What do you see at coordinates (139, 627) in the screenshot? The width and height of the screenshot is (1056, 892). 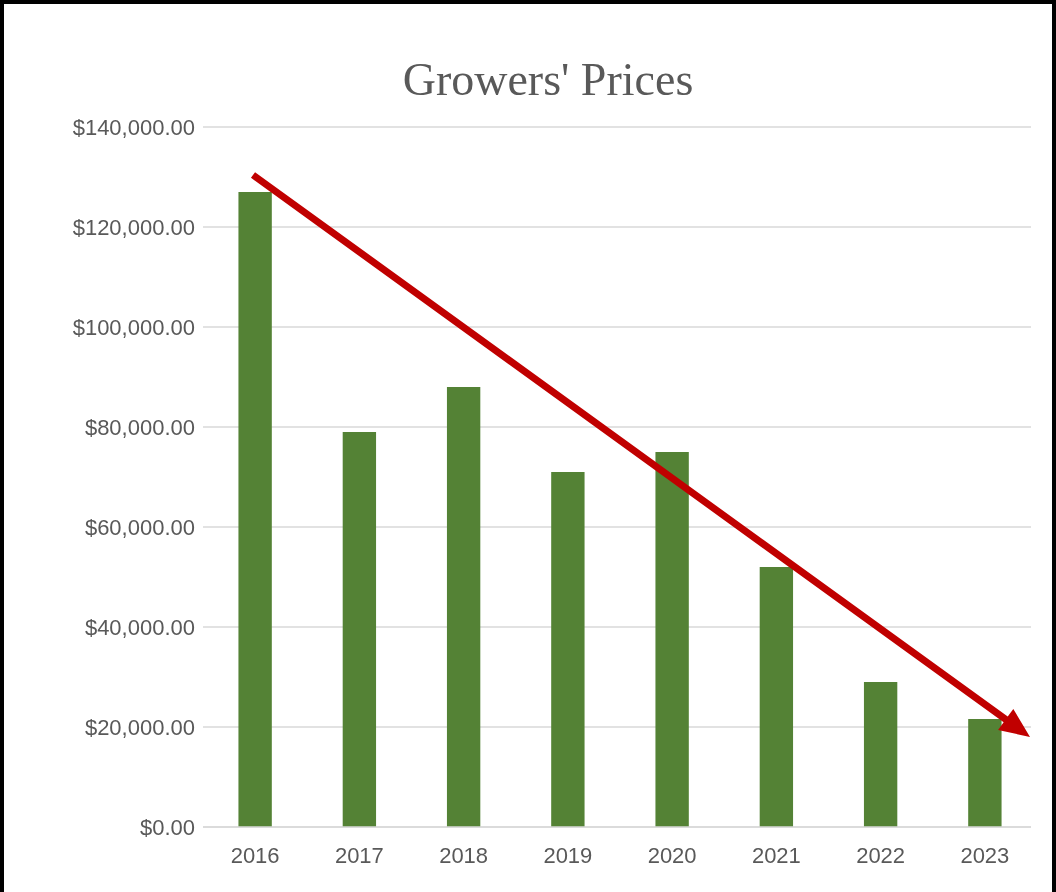 I see `y-tick-label: $40,000.00` at bounding box center [139, 627].